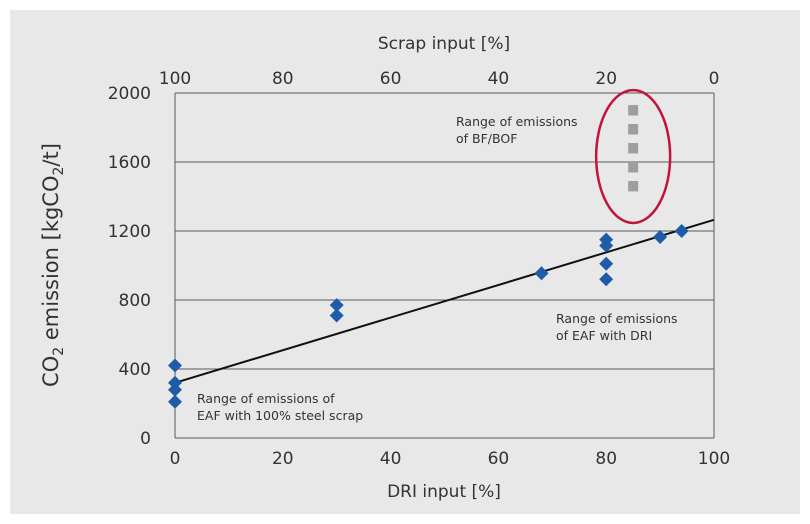  I want to click on bf-bof-range, so click(633, 148).